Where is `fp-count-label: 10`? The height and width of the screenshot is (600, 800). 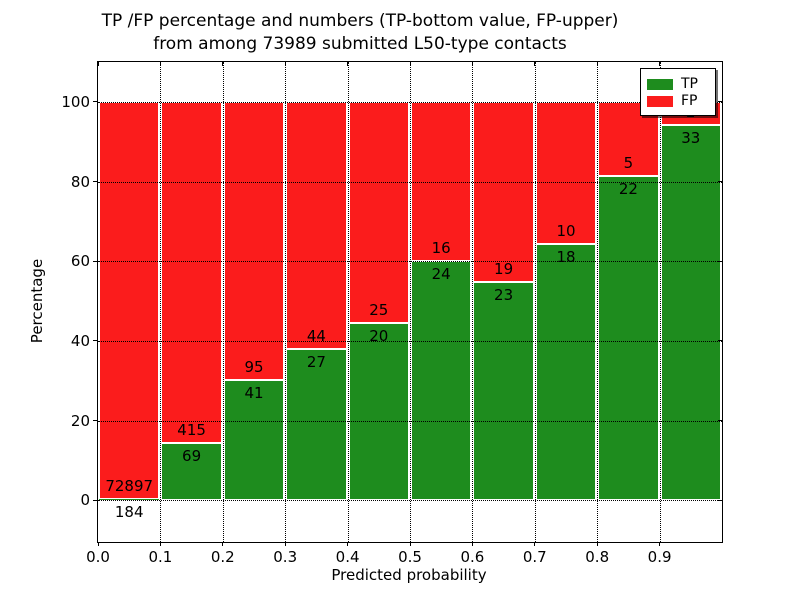 fp-count-label: 10 is located at coordinates (566, 231).